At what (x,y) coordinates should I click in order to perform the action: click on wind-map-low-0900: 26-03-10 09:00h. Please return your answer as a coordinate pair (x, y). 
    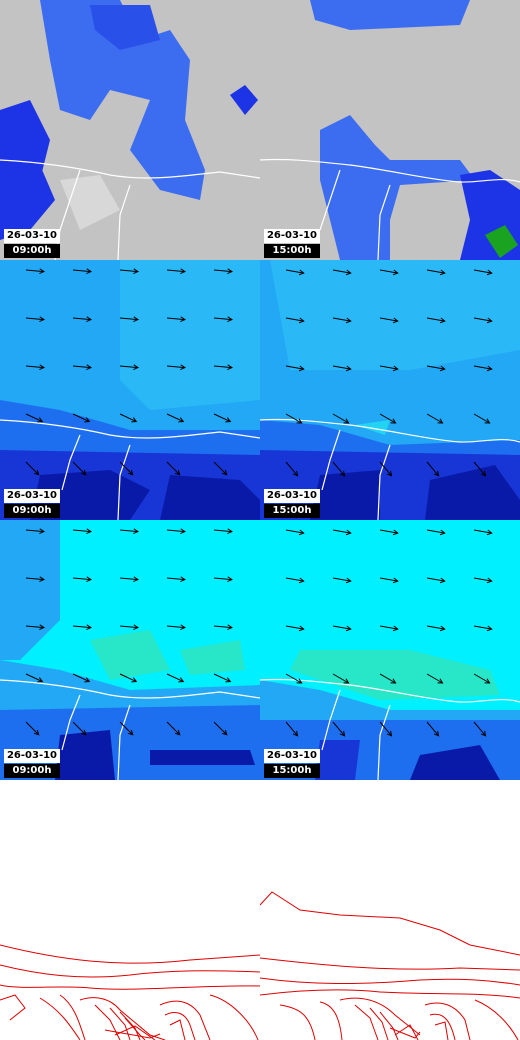
    Looking at the image, I should click on (130, 390).